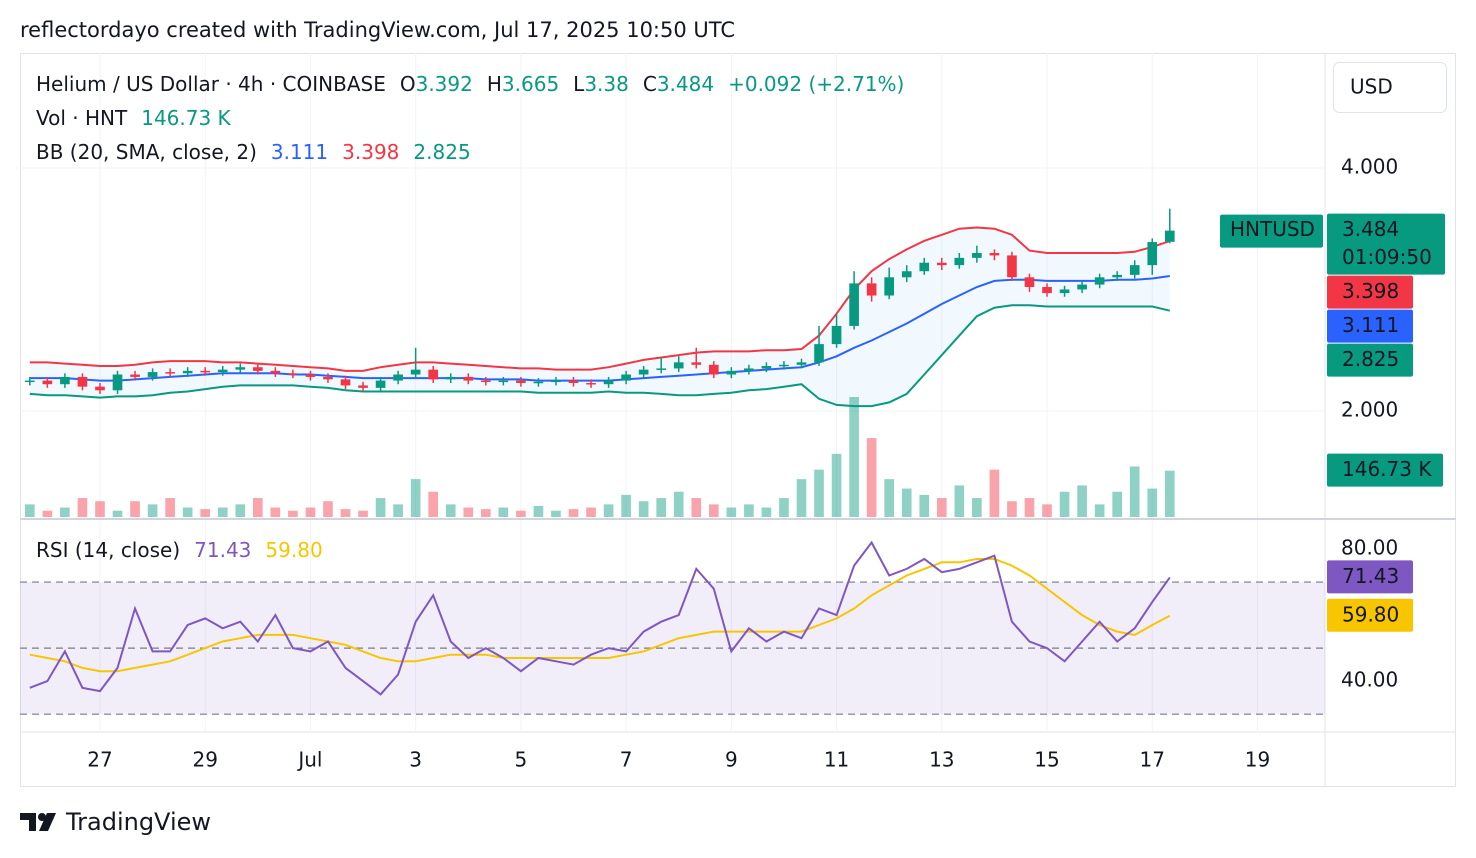 Image resolution: width=1476 pixels, height=858 pixels. Describe the element at coordinates (599, 328) in the screenshot. I see `bb-basis` at that location.